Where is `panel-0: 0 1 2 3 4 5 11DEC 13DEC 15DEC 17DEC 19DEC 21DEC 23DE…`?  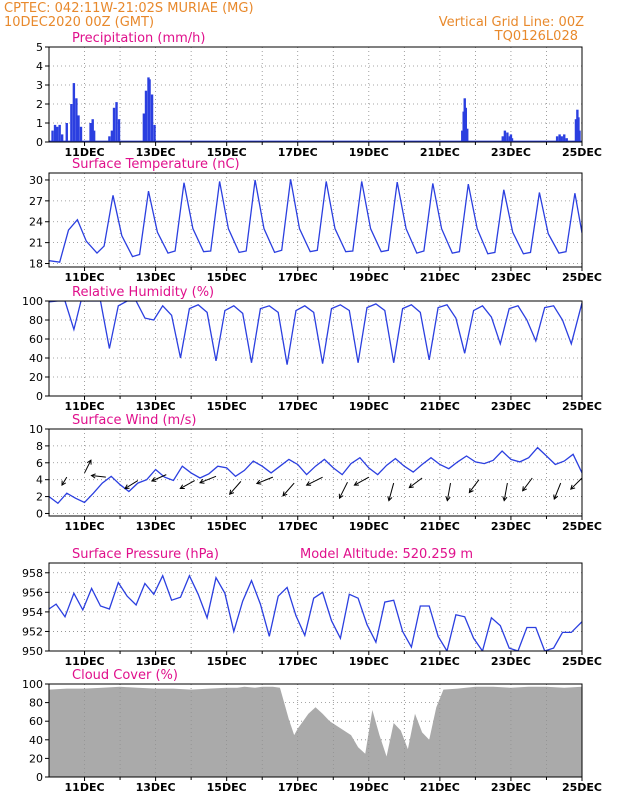
panel-0: 0 1 2 3 4 5 11DEC 13DEC 15DEC 17DEC 19DEC 21DEC 23DE… is located at coordinates (319, 95).